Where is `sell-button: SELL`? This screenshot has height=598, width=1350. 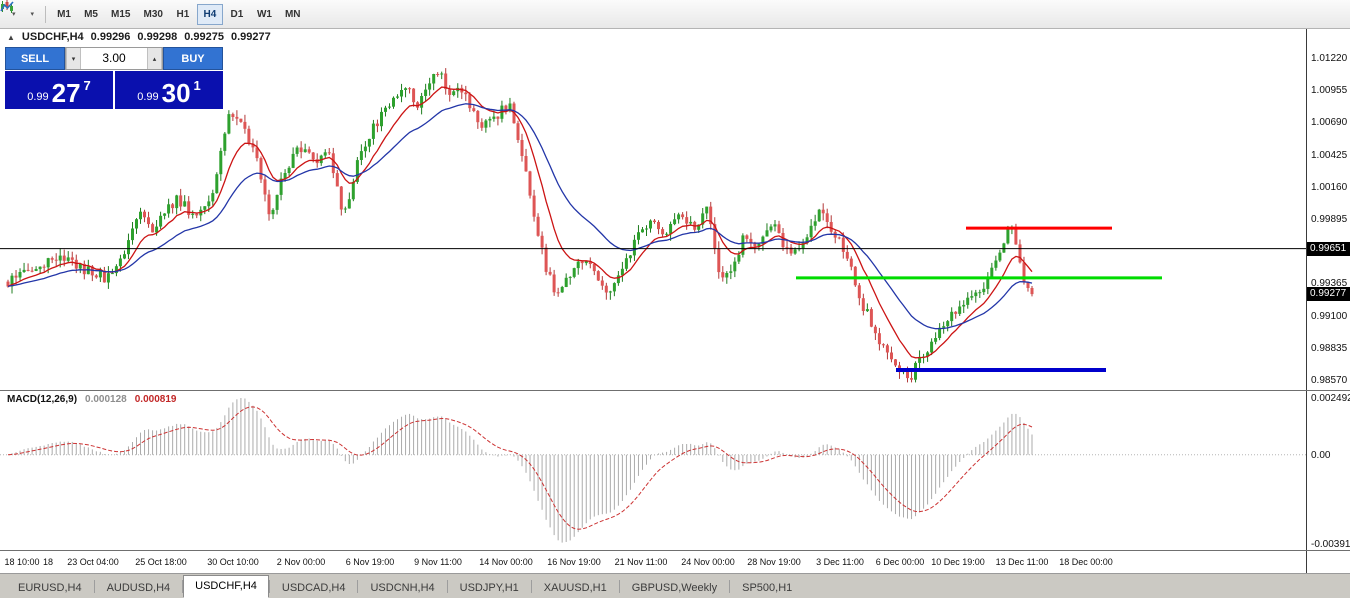 sell-button: SELL is located at coordinates (35, 58).